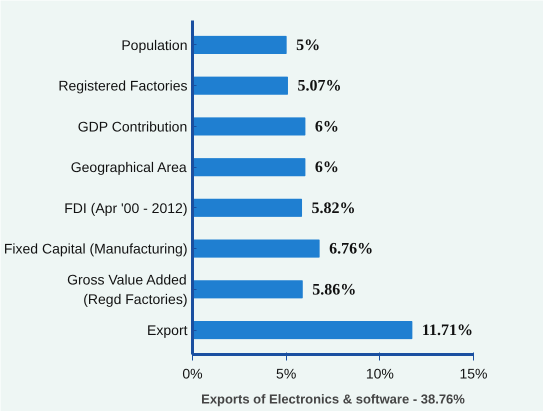 This screenshot has width=543, height=411. What do you see at coordinates (167, 330) in the screenshot?
I see `y-tick-label: Export` at bounding box center [167, 330].